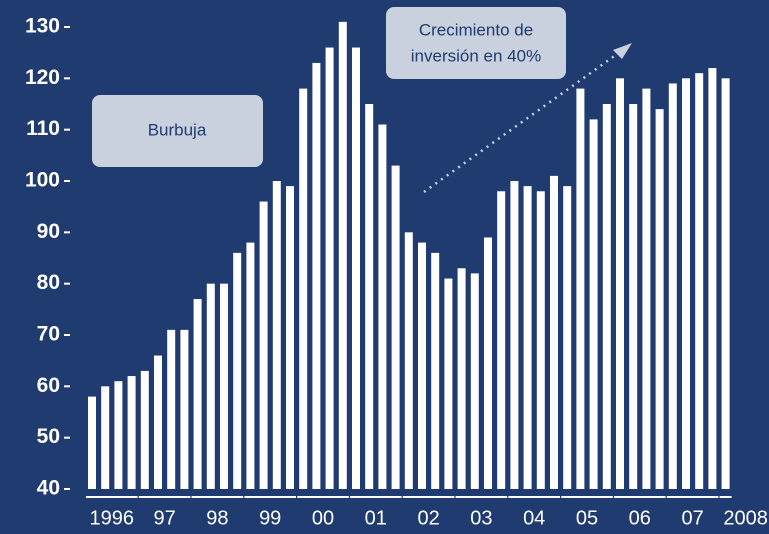 This screenshot has height=534, width=769. What do you see at coordinates (217, 518) in the screenshot?
I see `x-tick-label: 98` at bounding box center [217, 518].